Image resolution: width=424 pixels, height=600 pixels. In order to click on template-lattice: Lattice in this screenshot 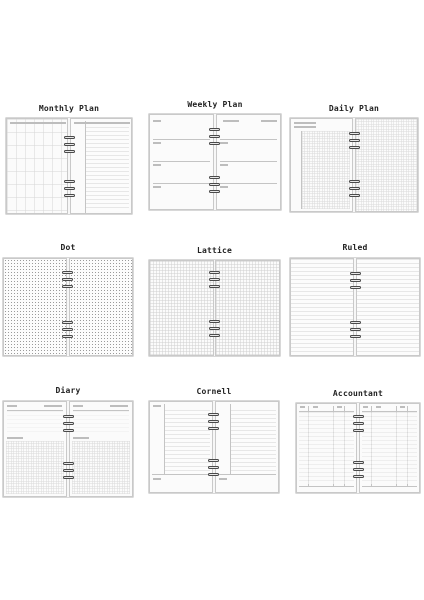, I will do `click(214, 302)`.